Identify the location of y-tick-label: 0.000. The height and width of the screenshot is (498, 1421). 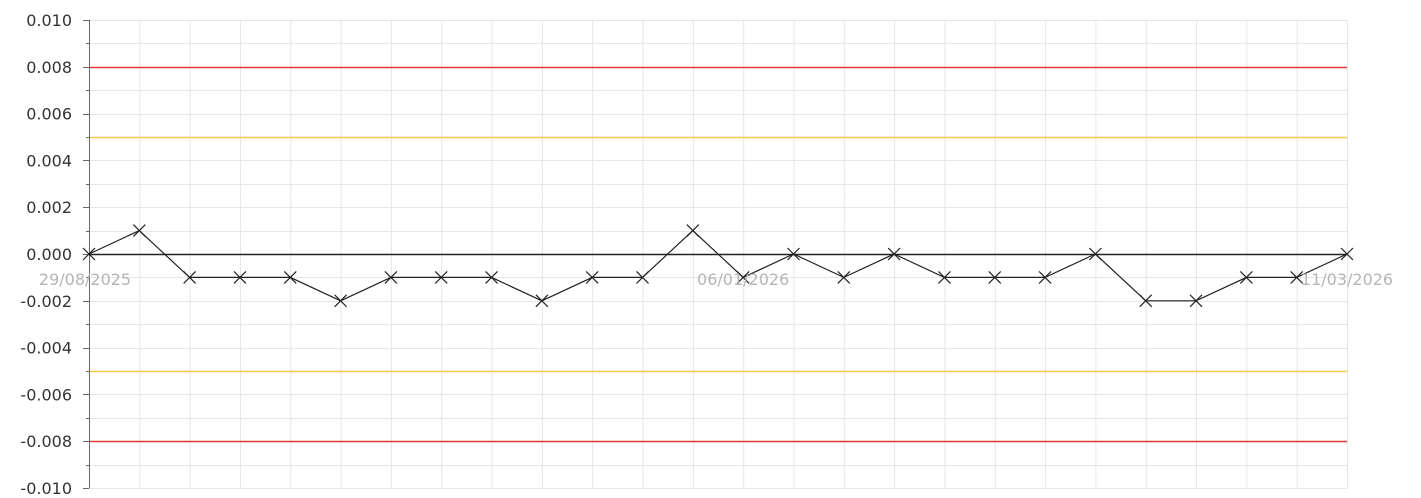
(49, 254).